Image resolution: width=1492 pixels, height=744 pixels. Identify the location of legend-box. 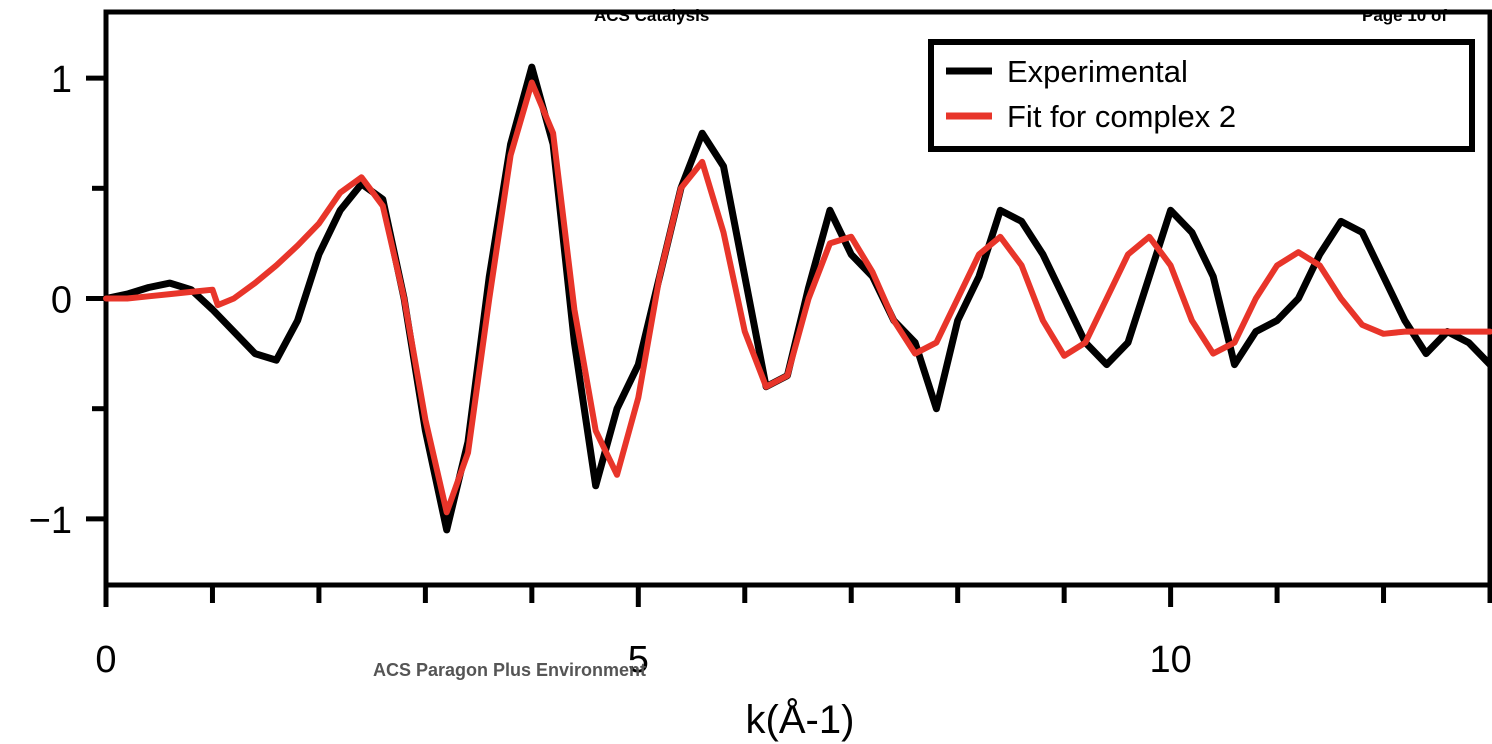
(1201, 95).